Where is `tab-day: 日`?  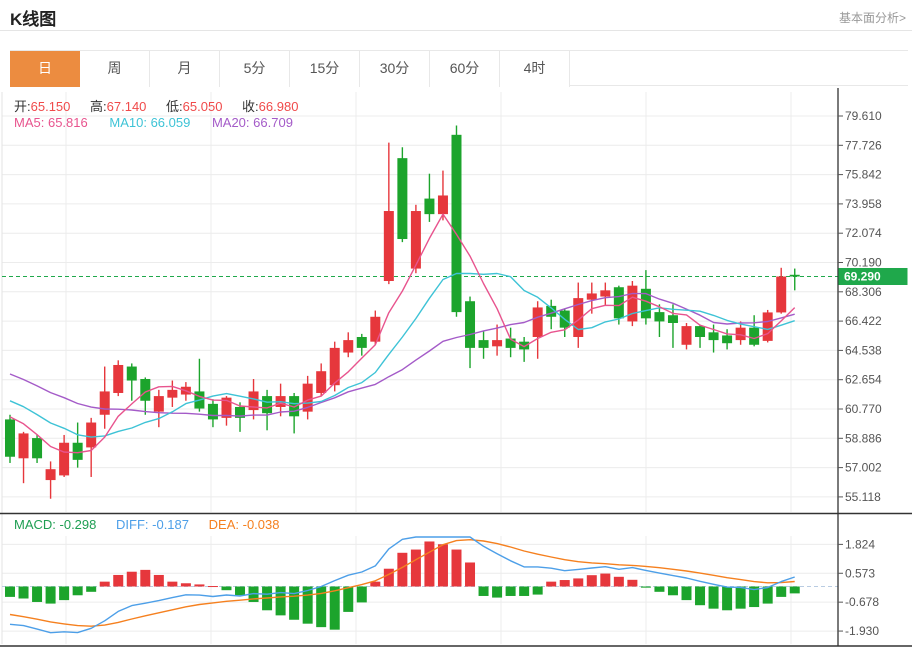 tab-day: 日 is located at coordinates (45, 69).